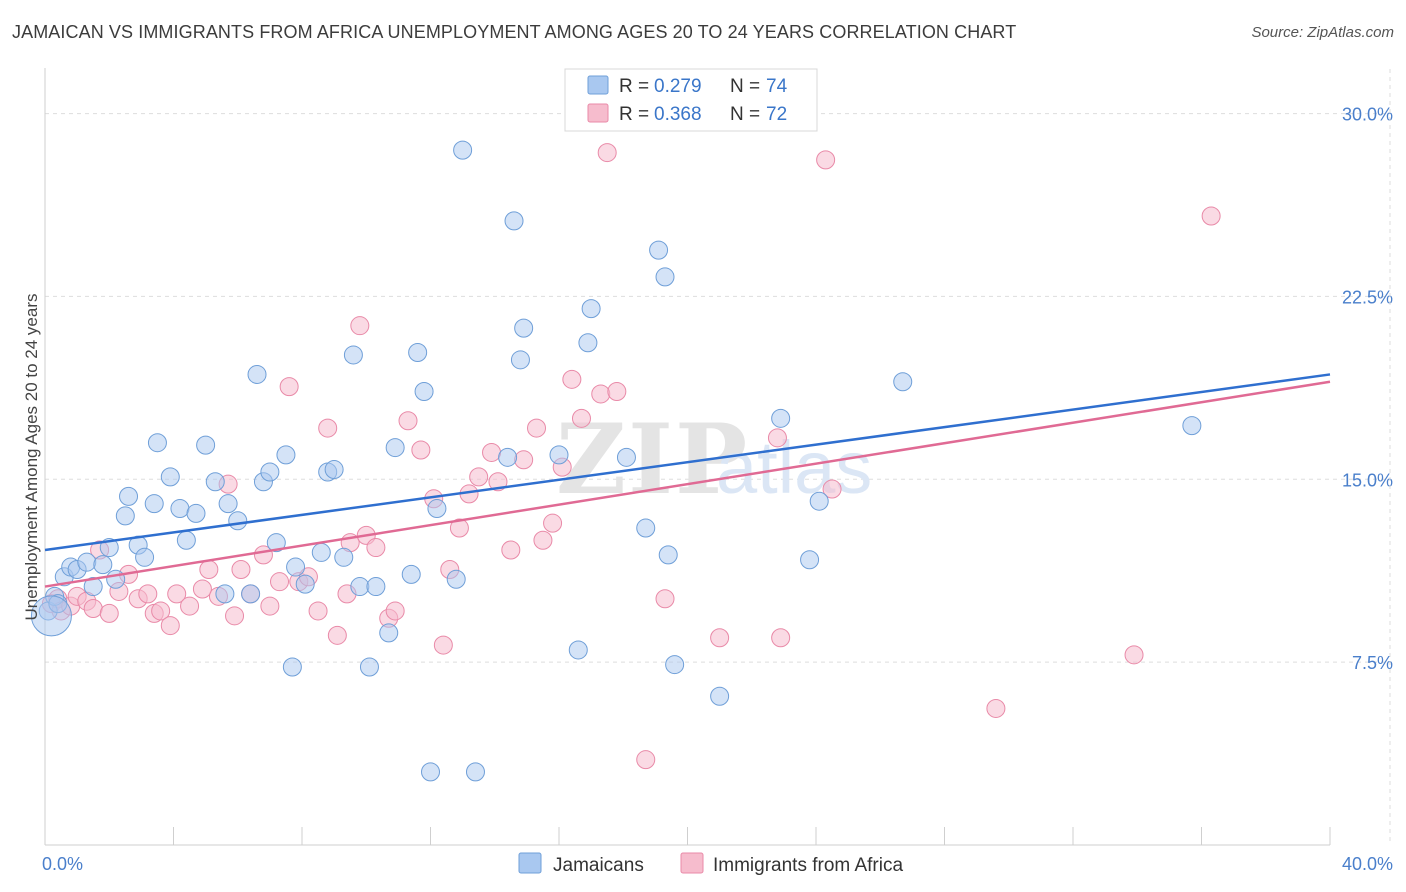  What do you see at coordinates (530, 863) in the screenshot?
I see `bottom-legend-swatch-jamaicans` at bounding box center [530, 863].